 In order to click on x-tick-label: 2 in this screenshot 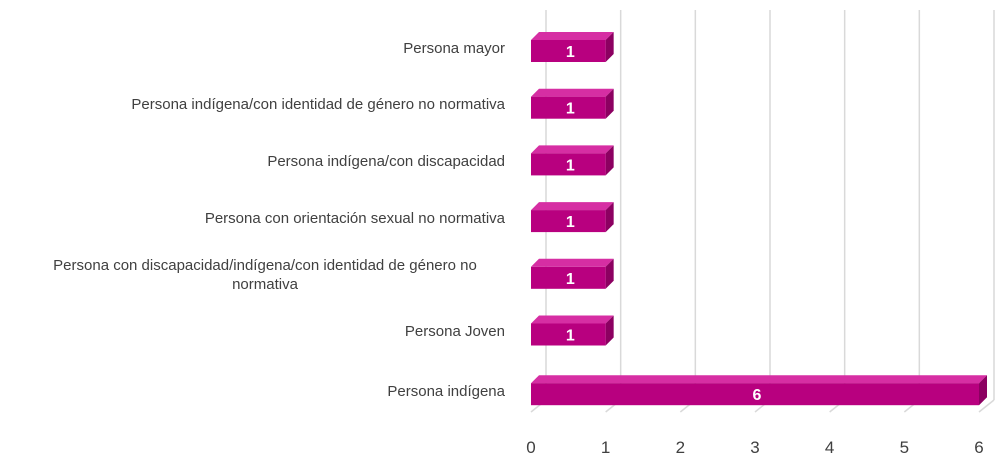, I will do `click(680, 447)`.